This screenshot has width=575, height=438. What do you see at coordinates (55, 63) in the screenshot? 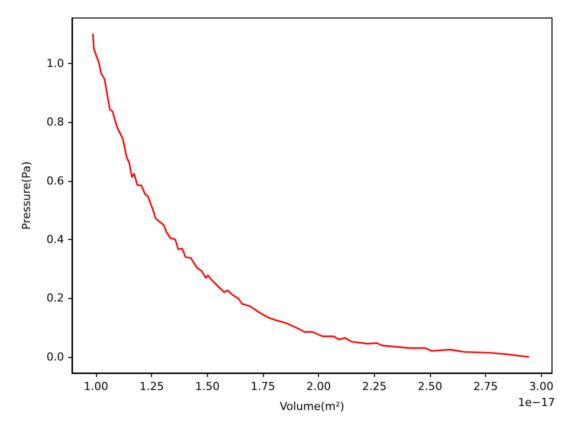
I see `y-tick-label: 1.0` at bounding box center [55, 63].